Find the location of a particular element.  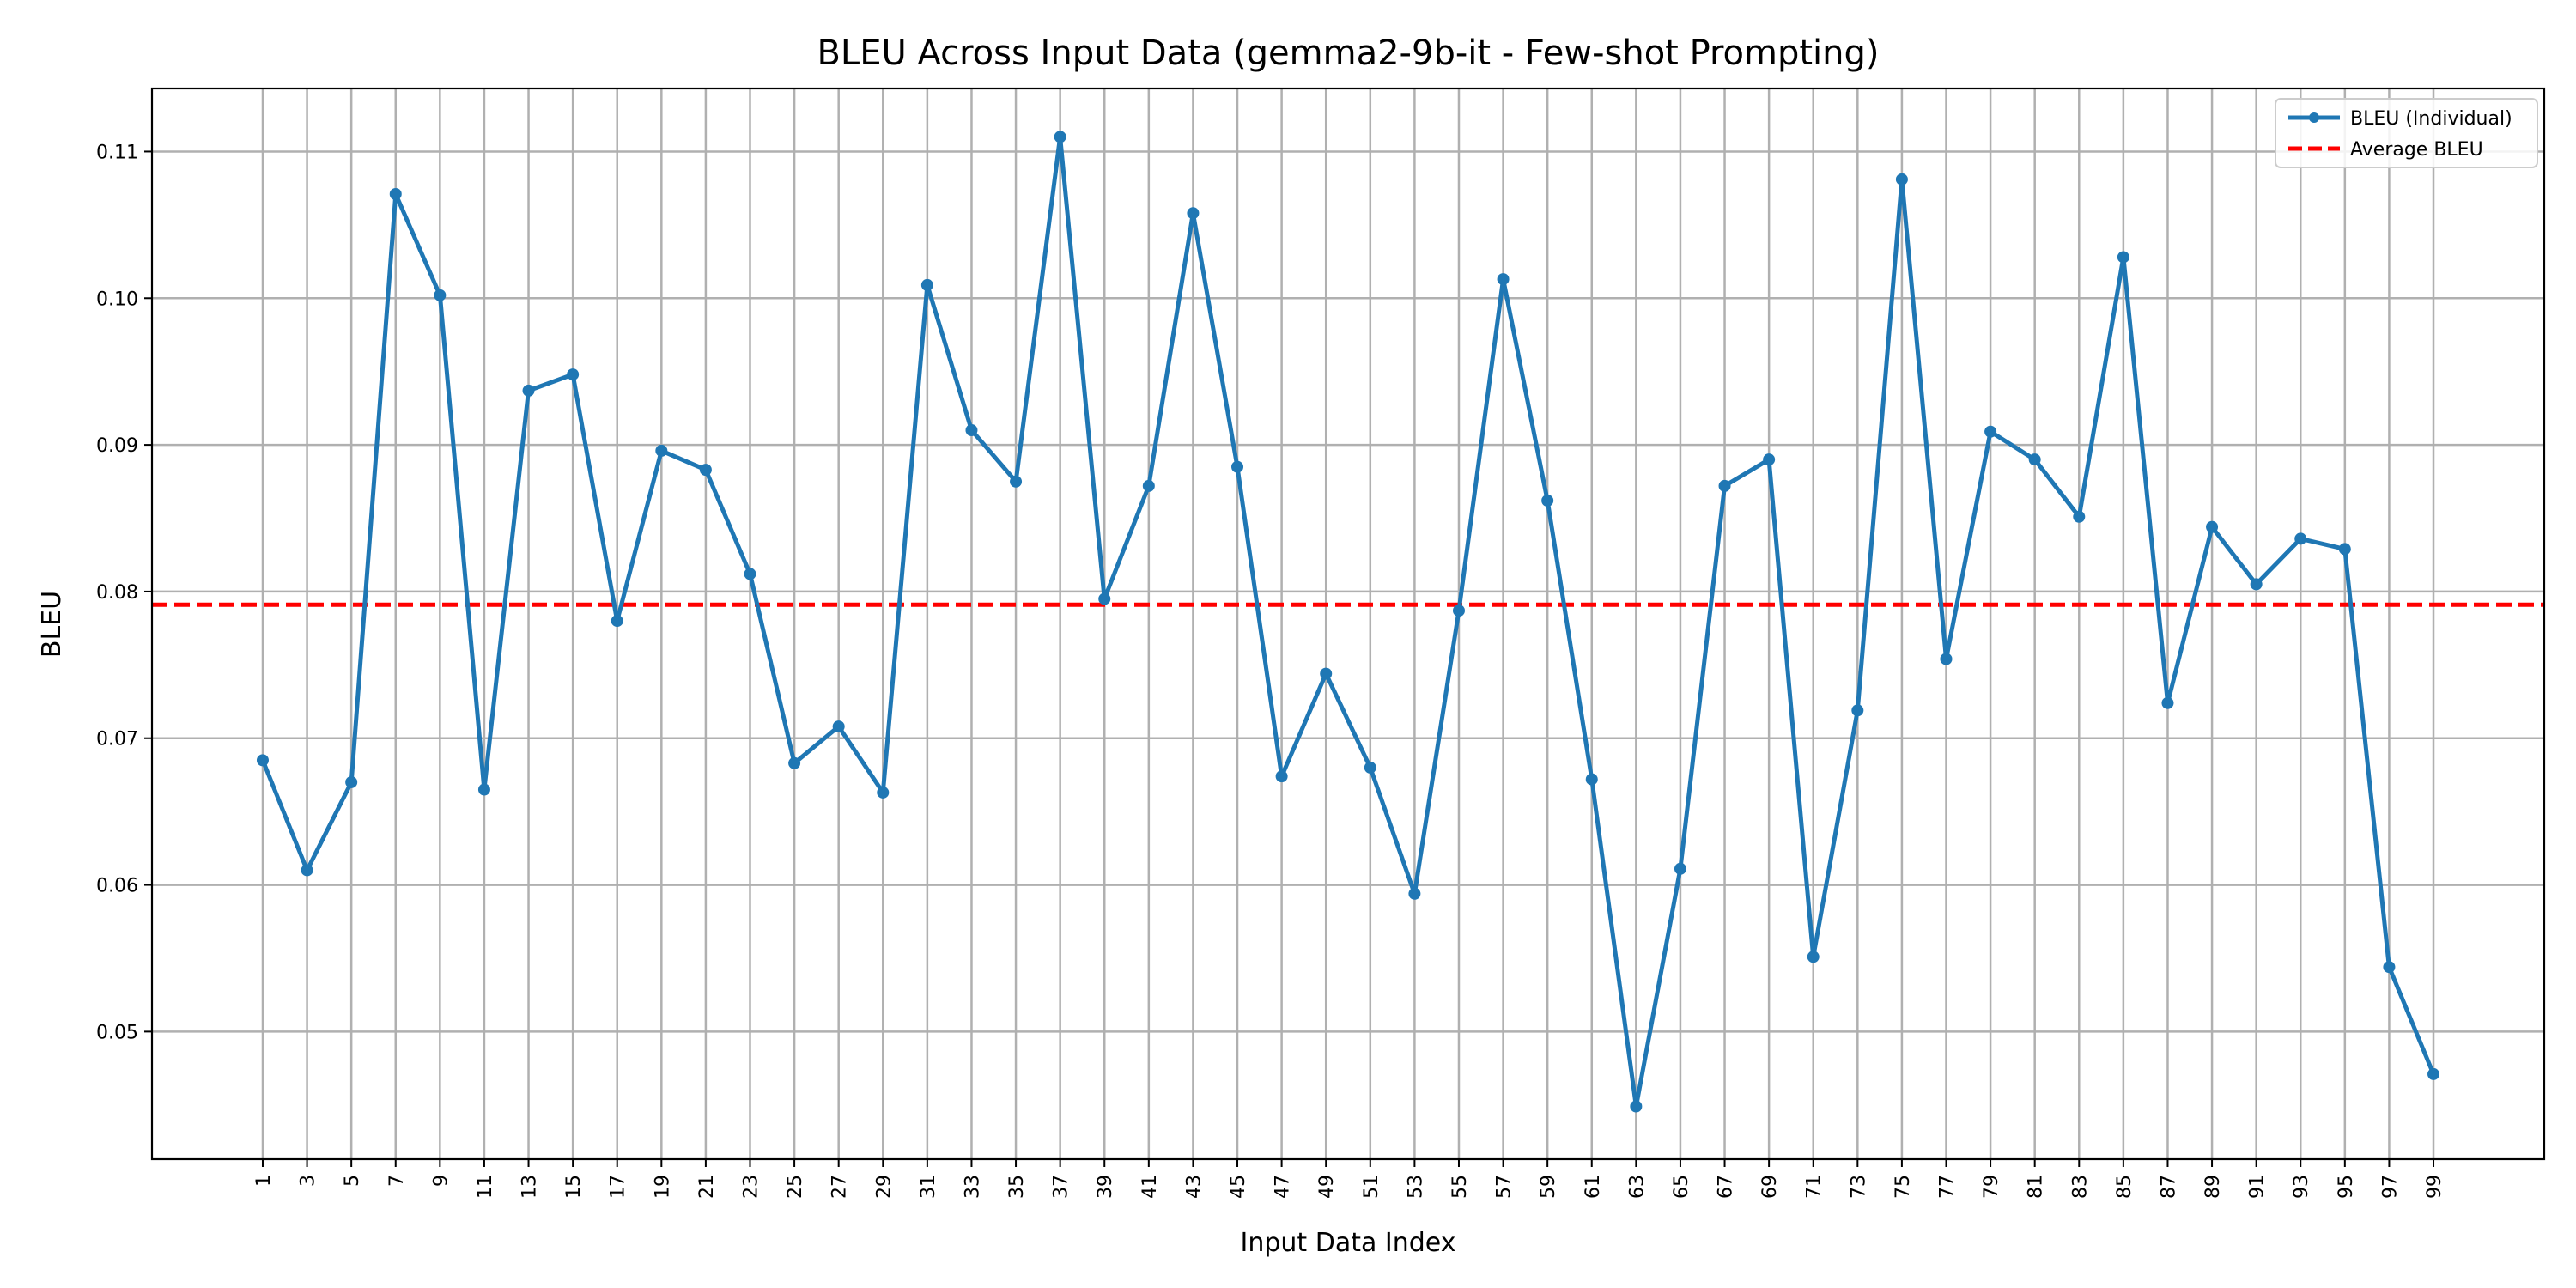

x-tick-label: 95 is located at coordinates (2346, 1187).